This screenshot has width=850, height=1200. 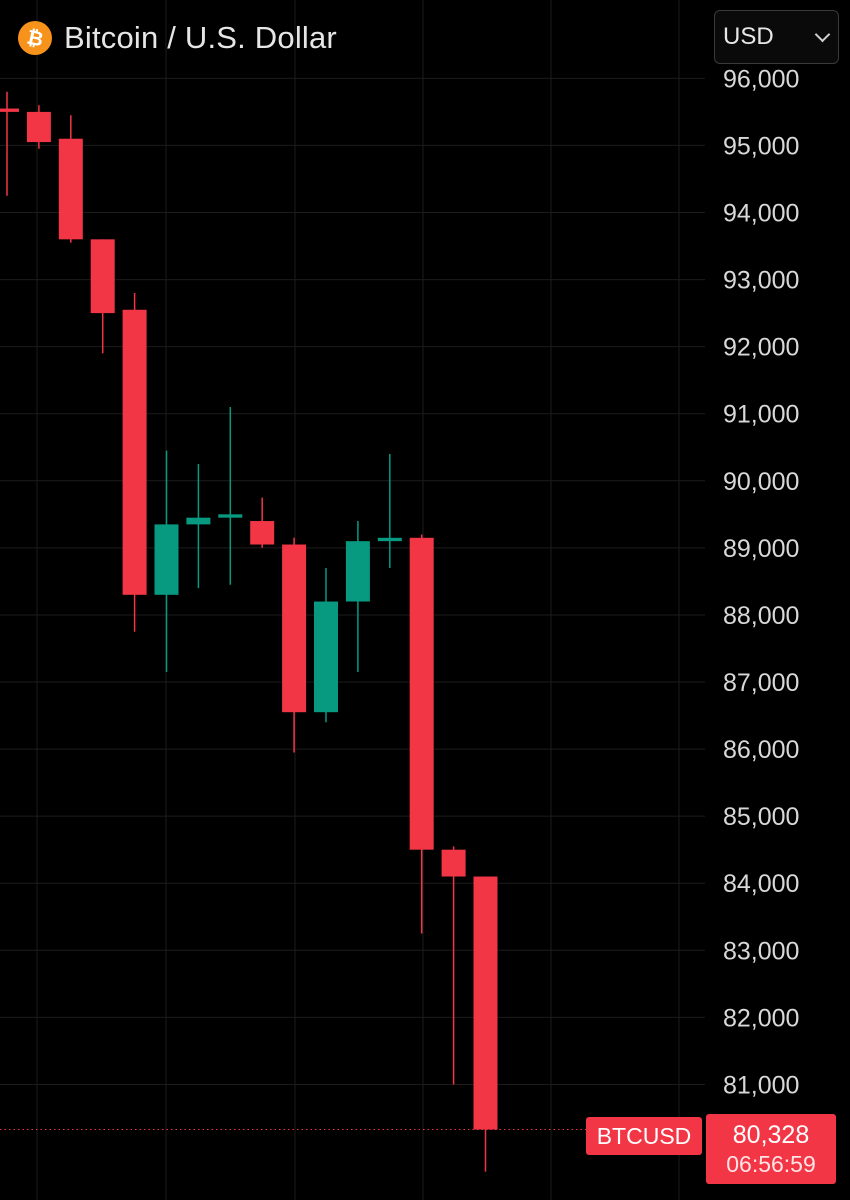 I want to click on currency-dropdown: USD, so click(x=776, y=37).